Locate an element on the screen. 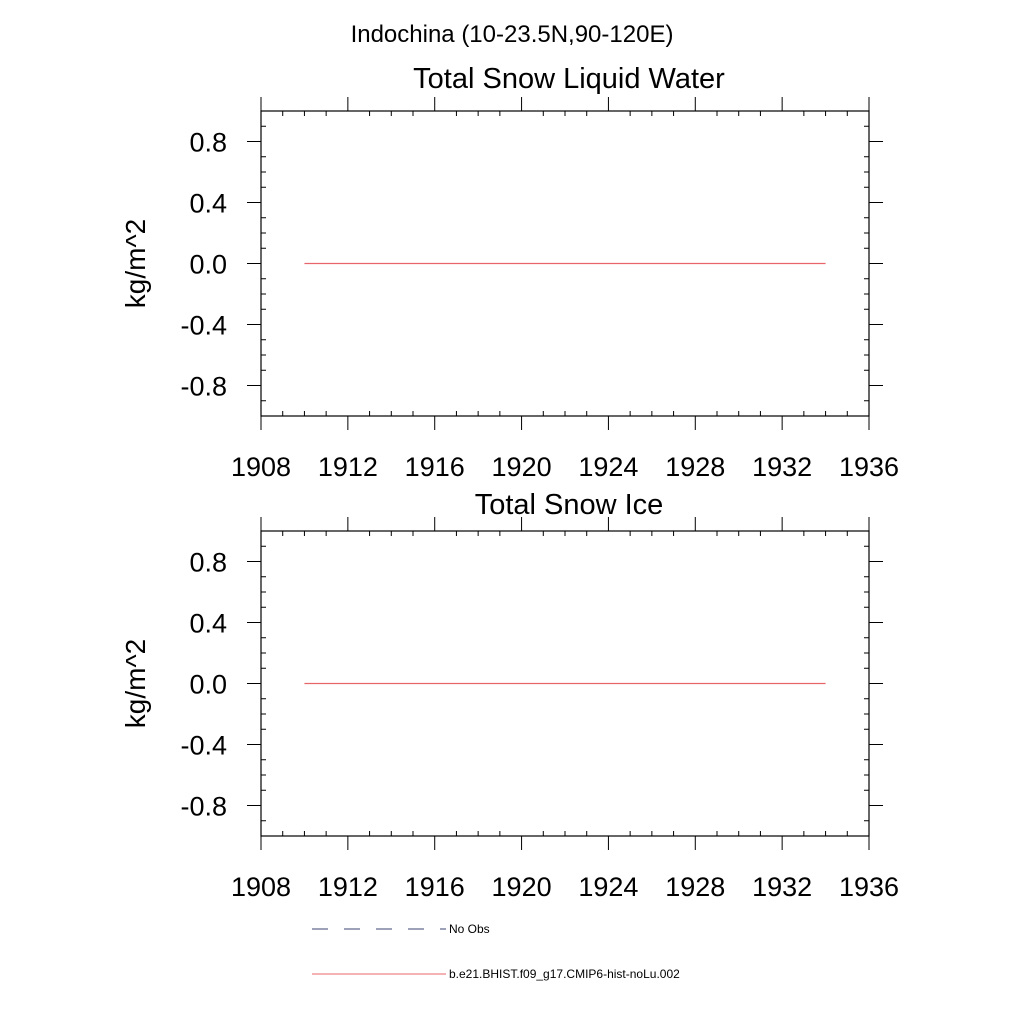 This screenshot has width=1024, height=1024. legend-label: No Obs is located at coordinates (469, 929).